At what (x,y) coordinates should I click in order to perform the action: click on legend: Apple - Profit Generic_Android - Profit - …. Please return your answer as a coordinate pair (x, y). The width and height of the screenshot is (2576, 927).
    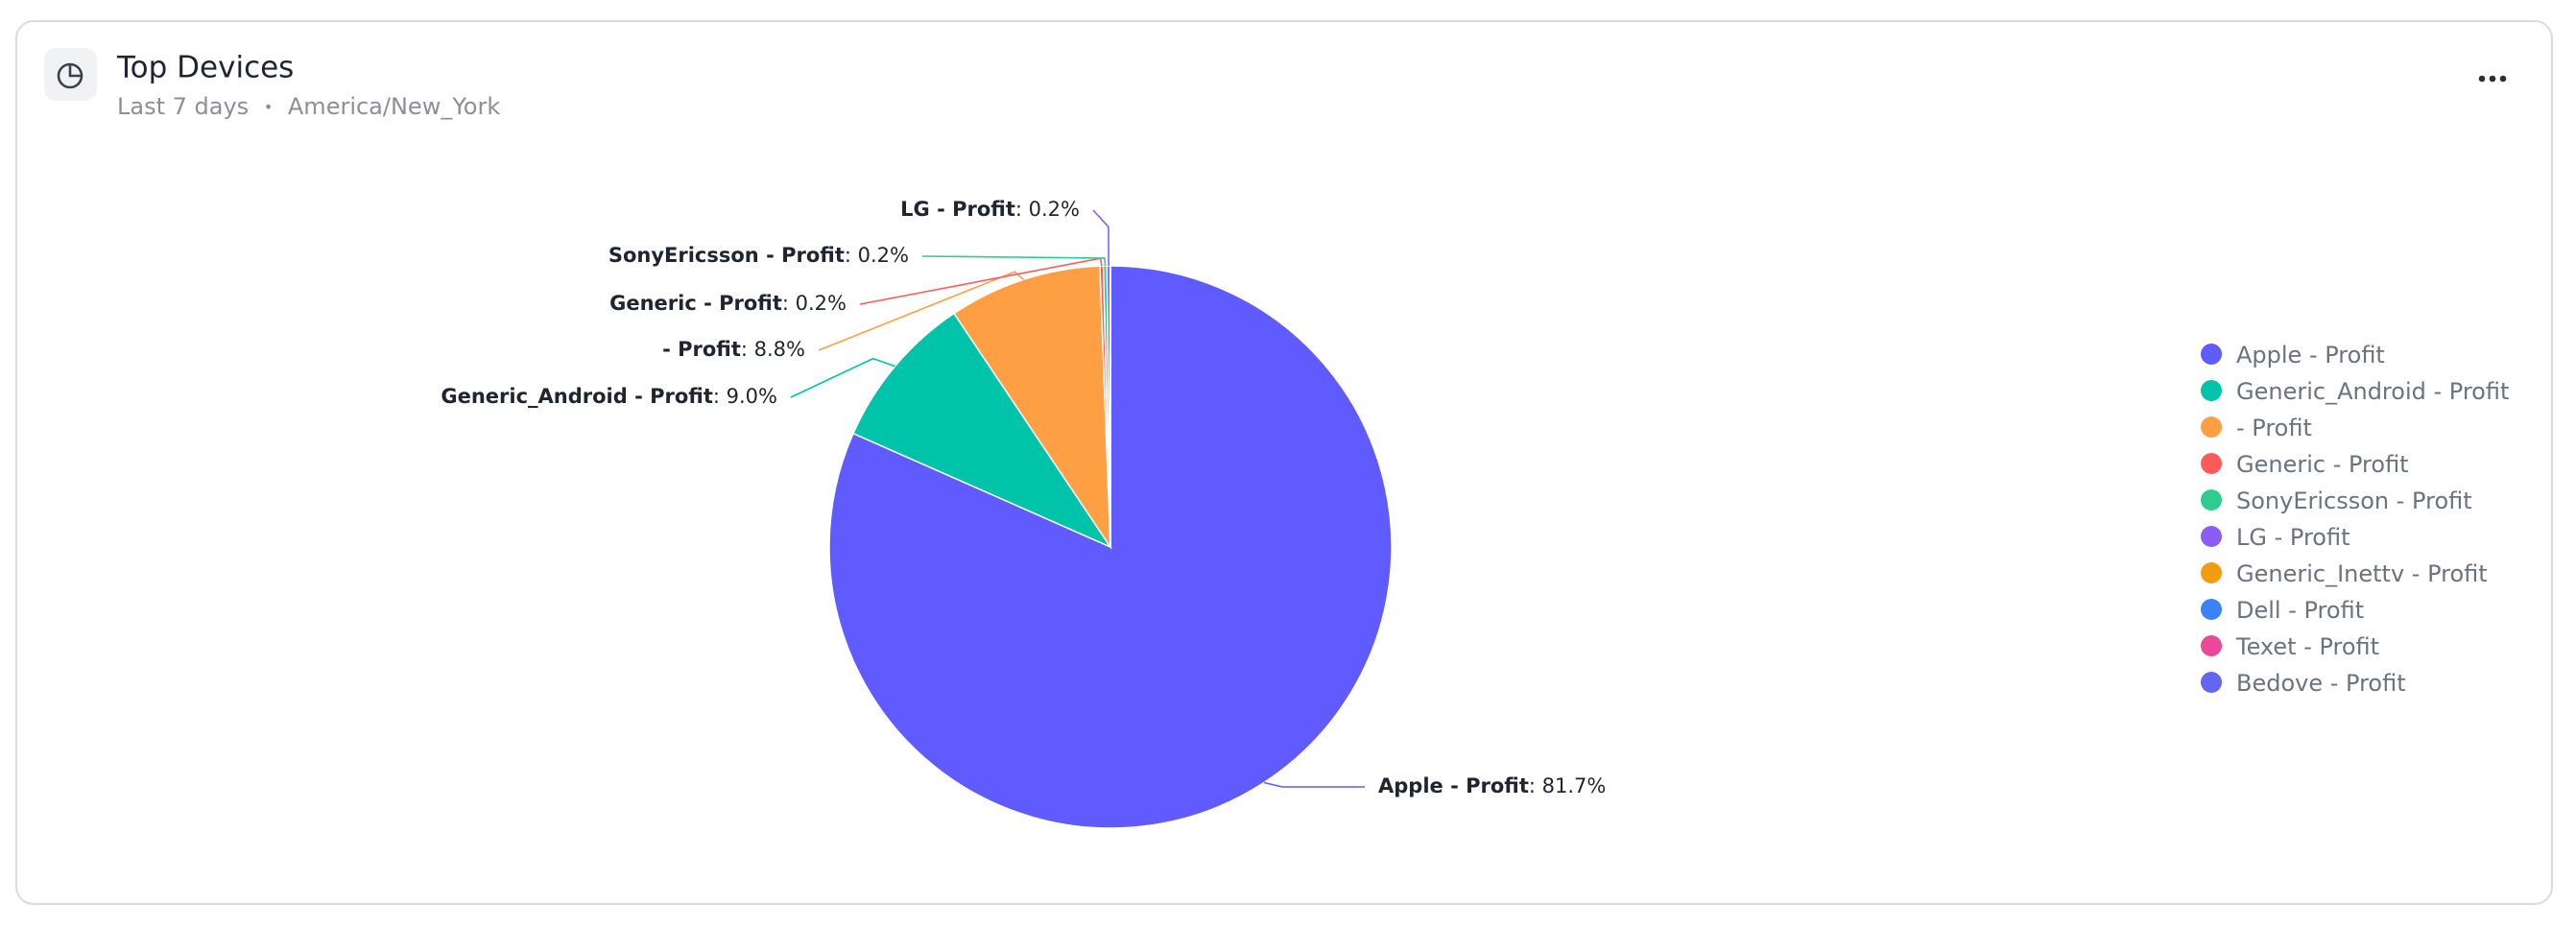
    Looking at the image, I should click on (2355, 519).